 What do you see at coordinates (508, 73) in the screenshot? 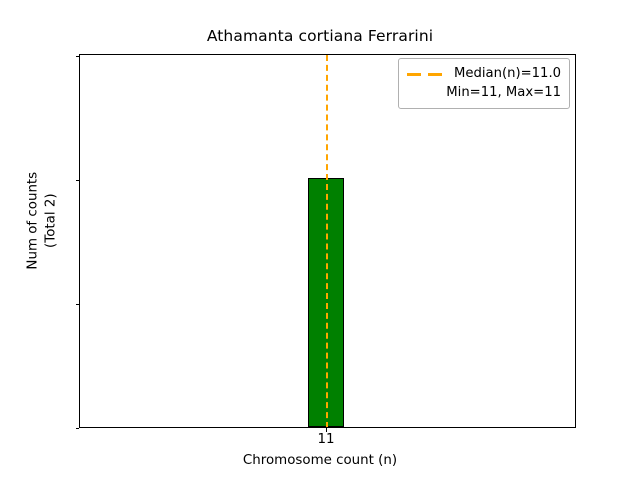
I see `legend-label-median: Median(n)=11.0` at bounding box center [508, 73].